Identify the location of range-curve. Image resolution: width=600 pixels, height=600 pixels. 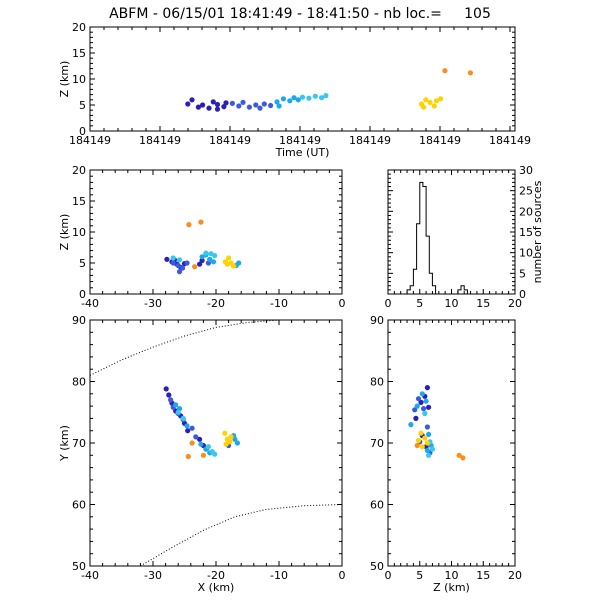
(241, 535).